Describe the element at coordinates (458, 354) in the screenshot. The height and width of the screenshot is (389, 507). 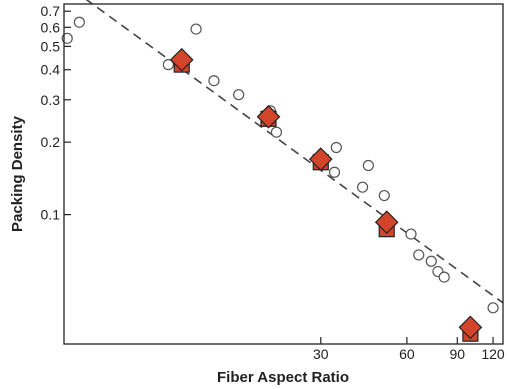
I see `x-tick-label: 90` at that location.